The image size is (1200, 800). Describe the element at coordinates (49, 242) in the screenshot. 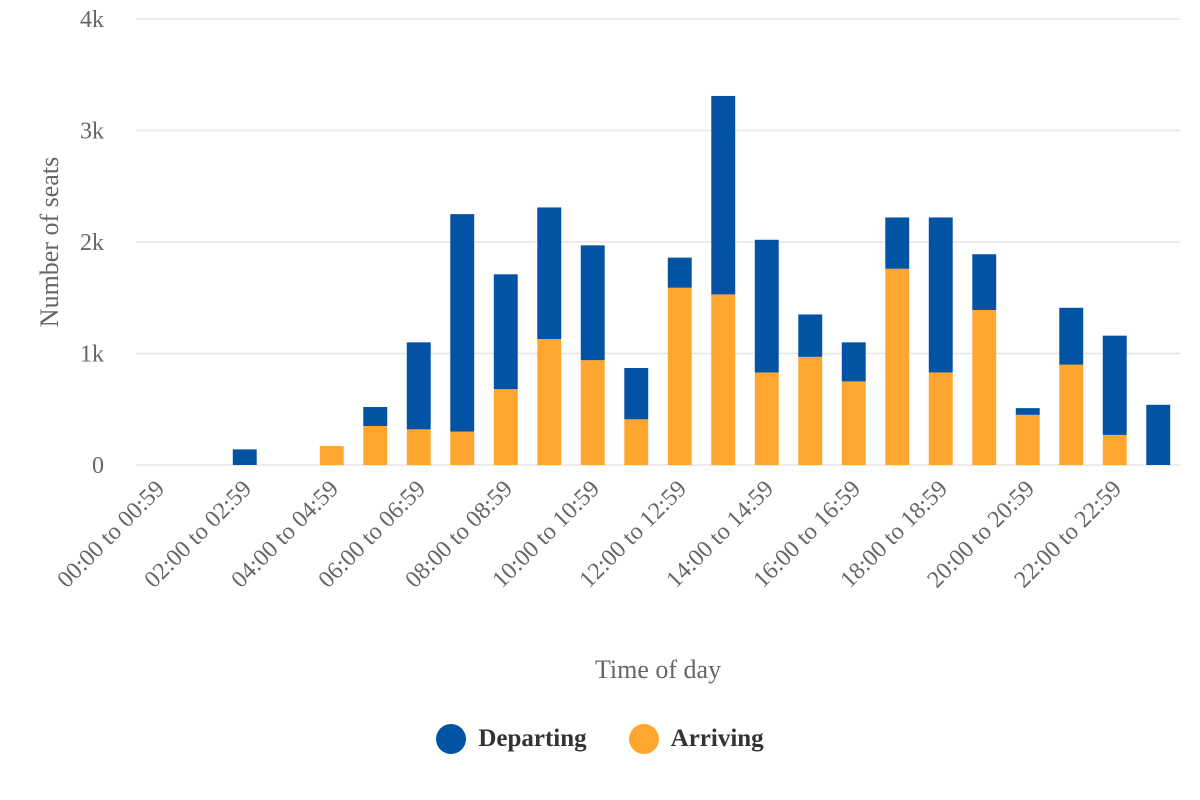

I see `y-axis-title: Number of seats` at that location.